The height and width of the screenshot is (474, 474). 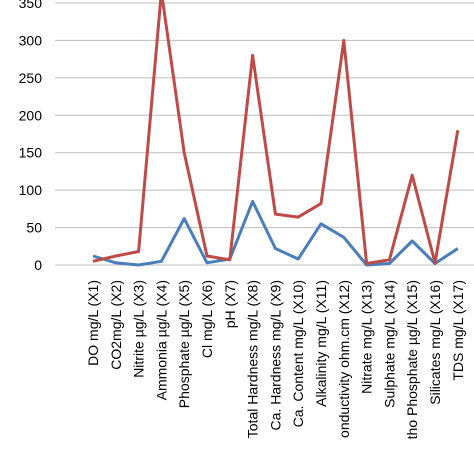 I want to click on x-tick-label: Nitrite µg/L (X3), so click(x=139, y=329).